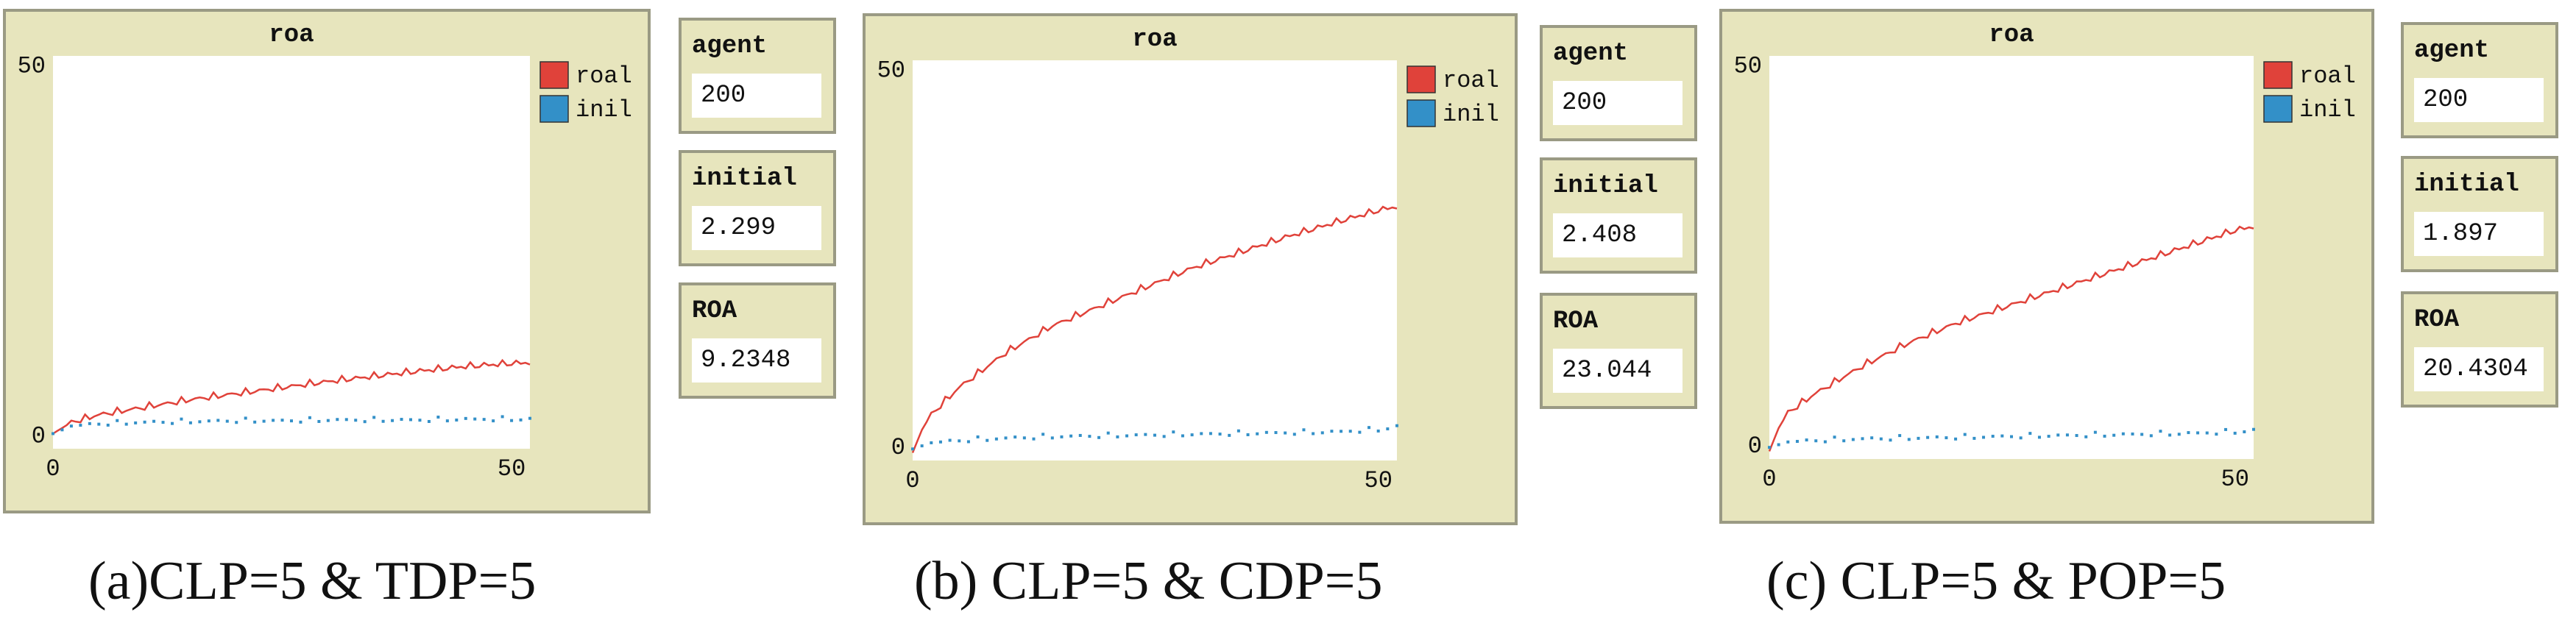 The height and width of the screenshot is (626, 2576). What do you see at coordinates (2461, 234) in the screenshot?
I see `monitor-value: 1.897` at bounding box center [2461, 234].